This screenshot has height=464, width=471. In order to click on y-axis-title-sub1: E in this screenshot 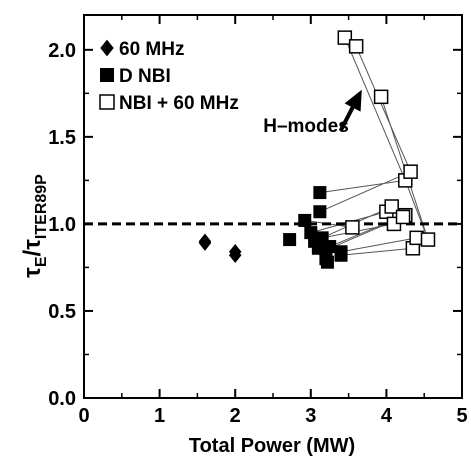, I will do `click(41, 261)`.